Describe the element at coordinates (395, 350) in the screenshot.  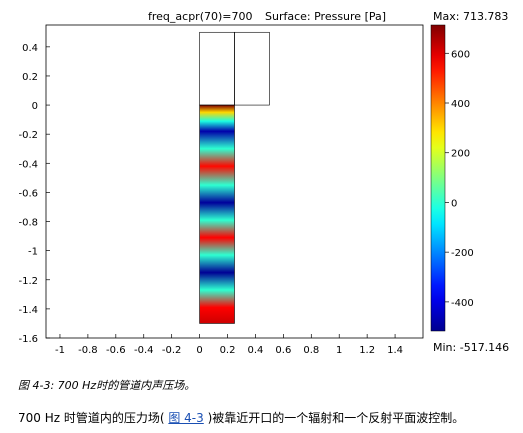
I see `x-tick-label: 1.4` at that location.